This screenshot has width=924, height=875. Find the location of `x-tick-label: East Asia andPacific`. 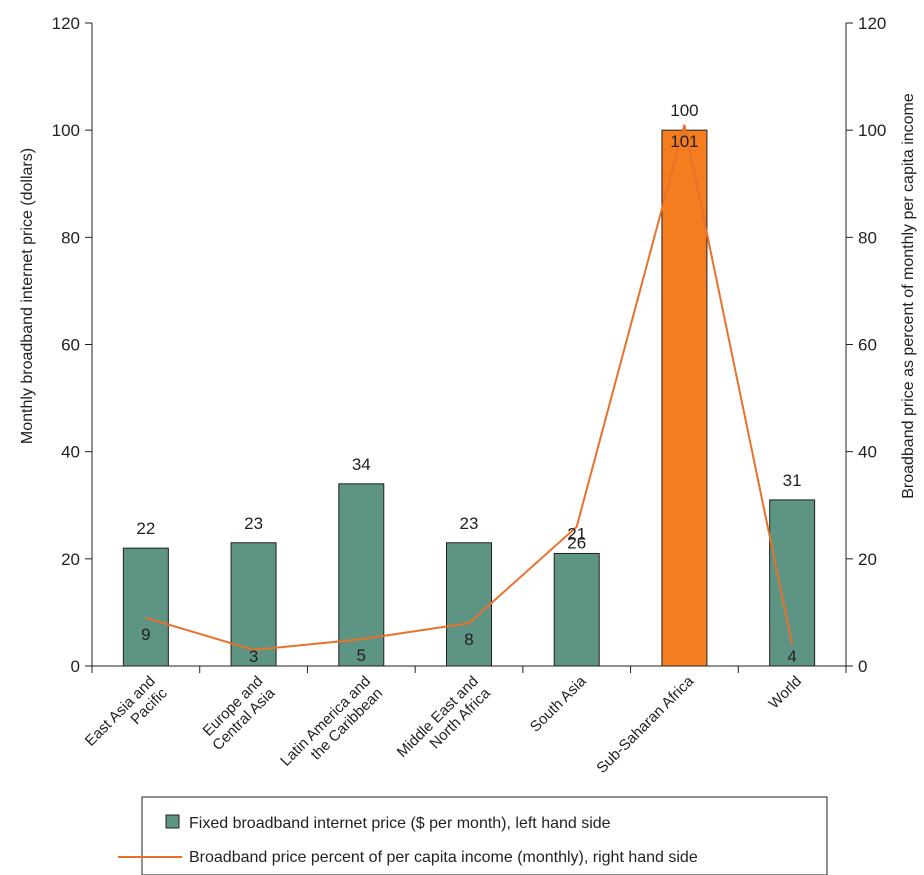

x-tick-label: East Asia andPacific is located at coordinates (126, 716).